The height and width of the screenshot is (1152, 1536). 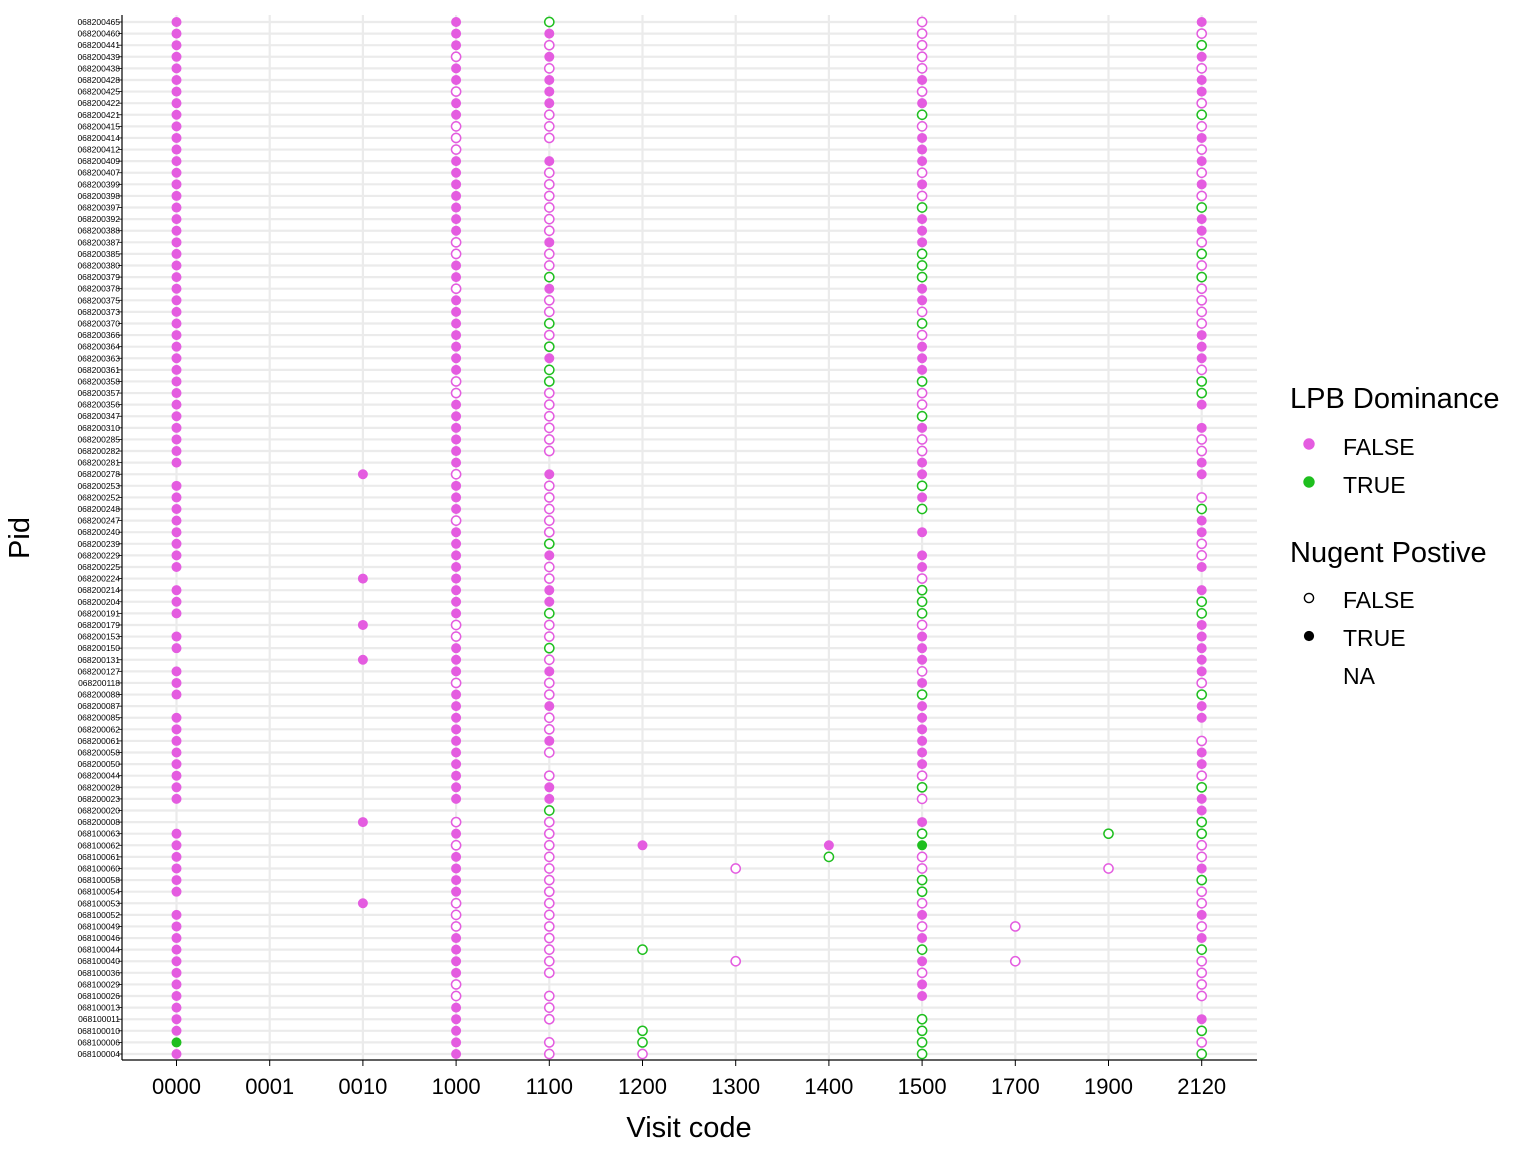 I want to click on y-tick-label: 068200409, so click(x=98, y=161).